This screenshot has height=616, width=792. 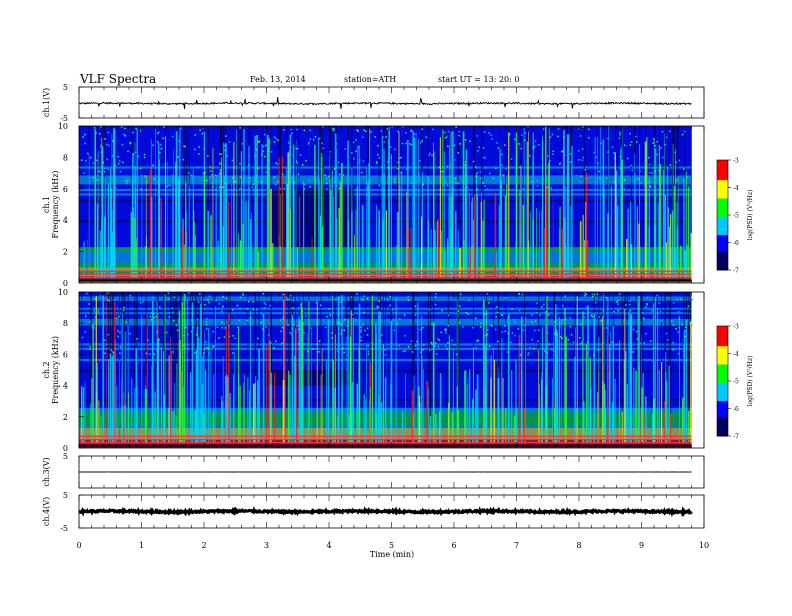 What do you see at coordinates (750, 215) in the screenshot?
I see `ch1-colorbar-label: log(PSD) (V²/Hz)` at bounding box center [750, 215].